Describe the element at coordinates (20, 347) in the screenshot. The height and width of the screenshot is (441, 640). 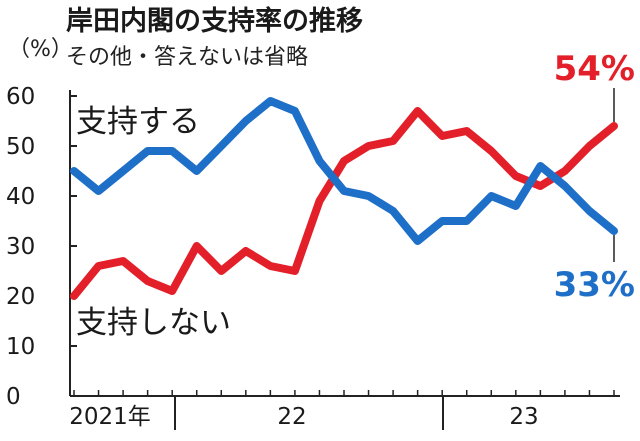
I see `y-tick-label: 10` at that location.